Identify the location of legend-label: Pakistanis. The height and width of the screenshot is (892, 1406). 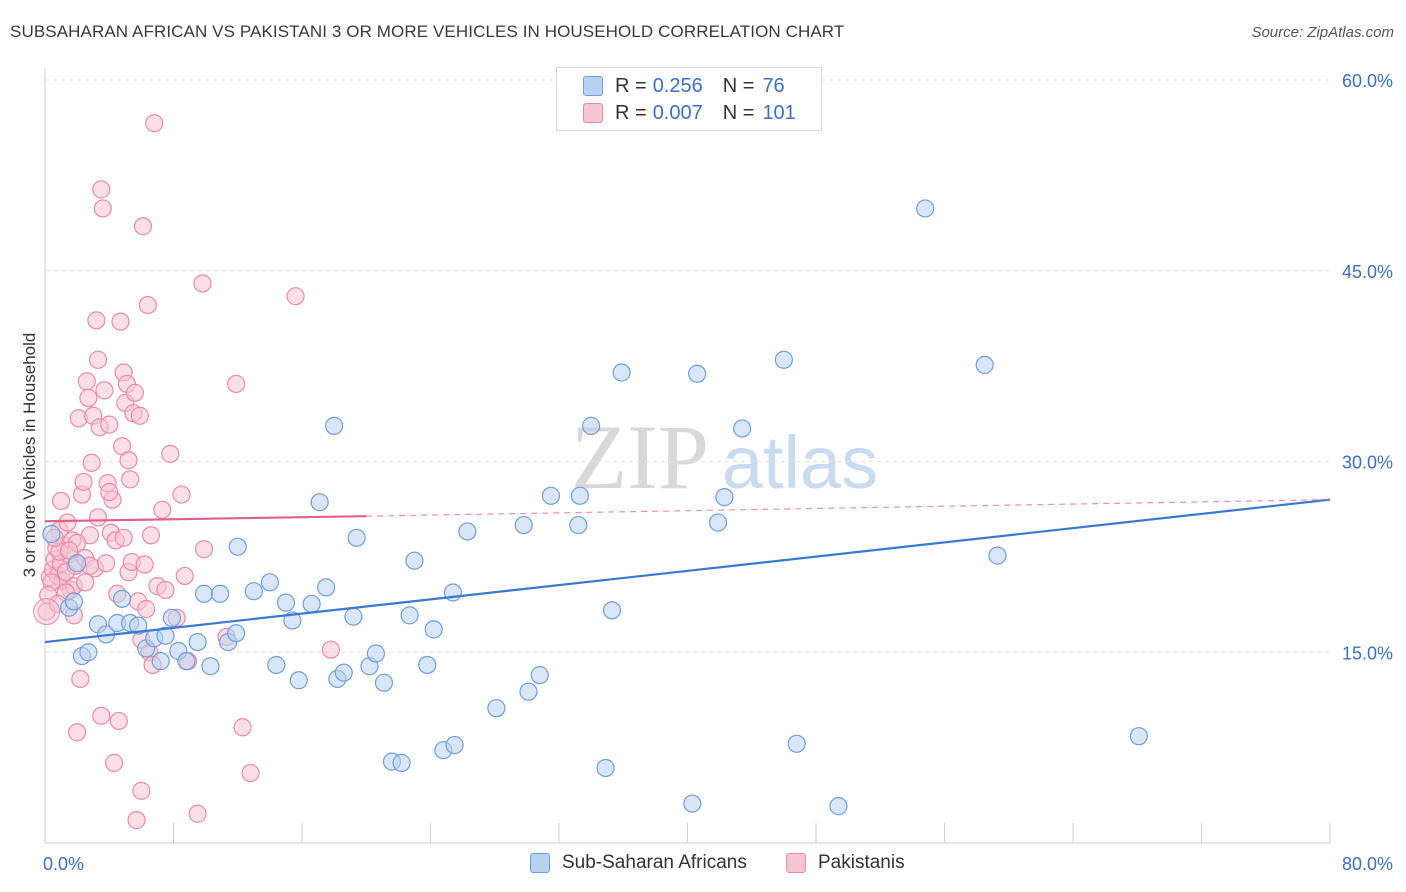
(861, 862).